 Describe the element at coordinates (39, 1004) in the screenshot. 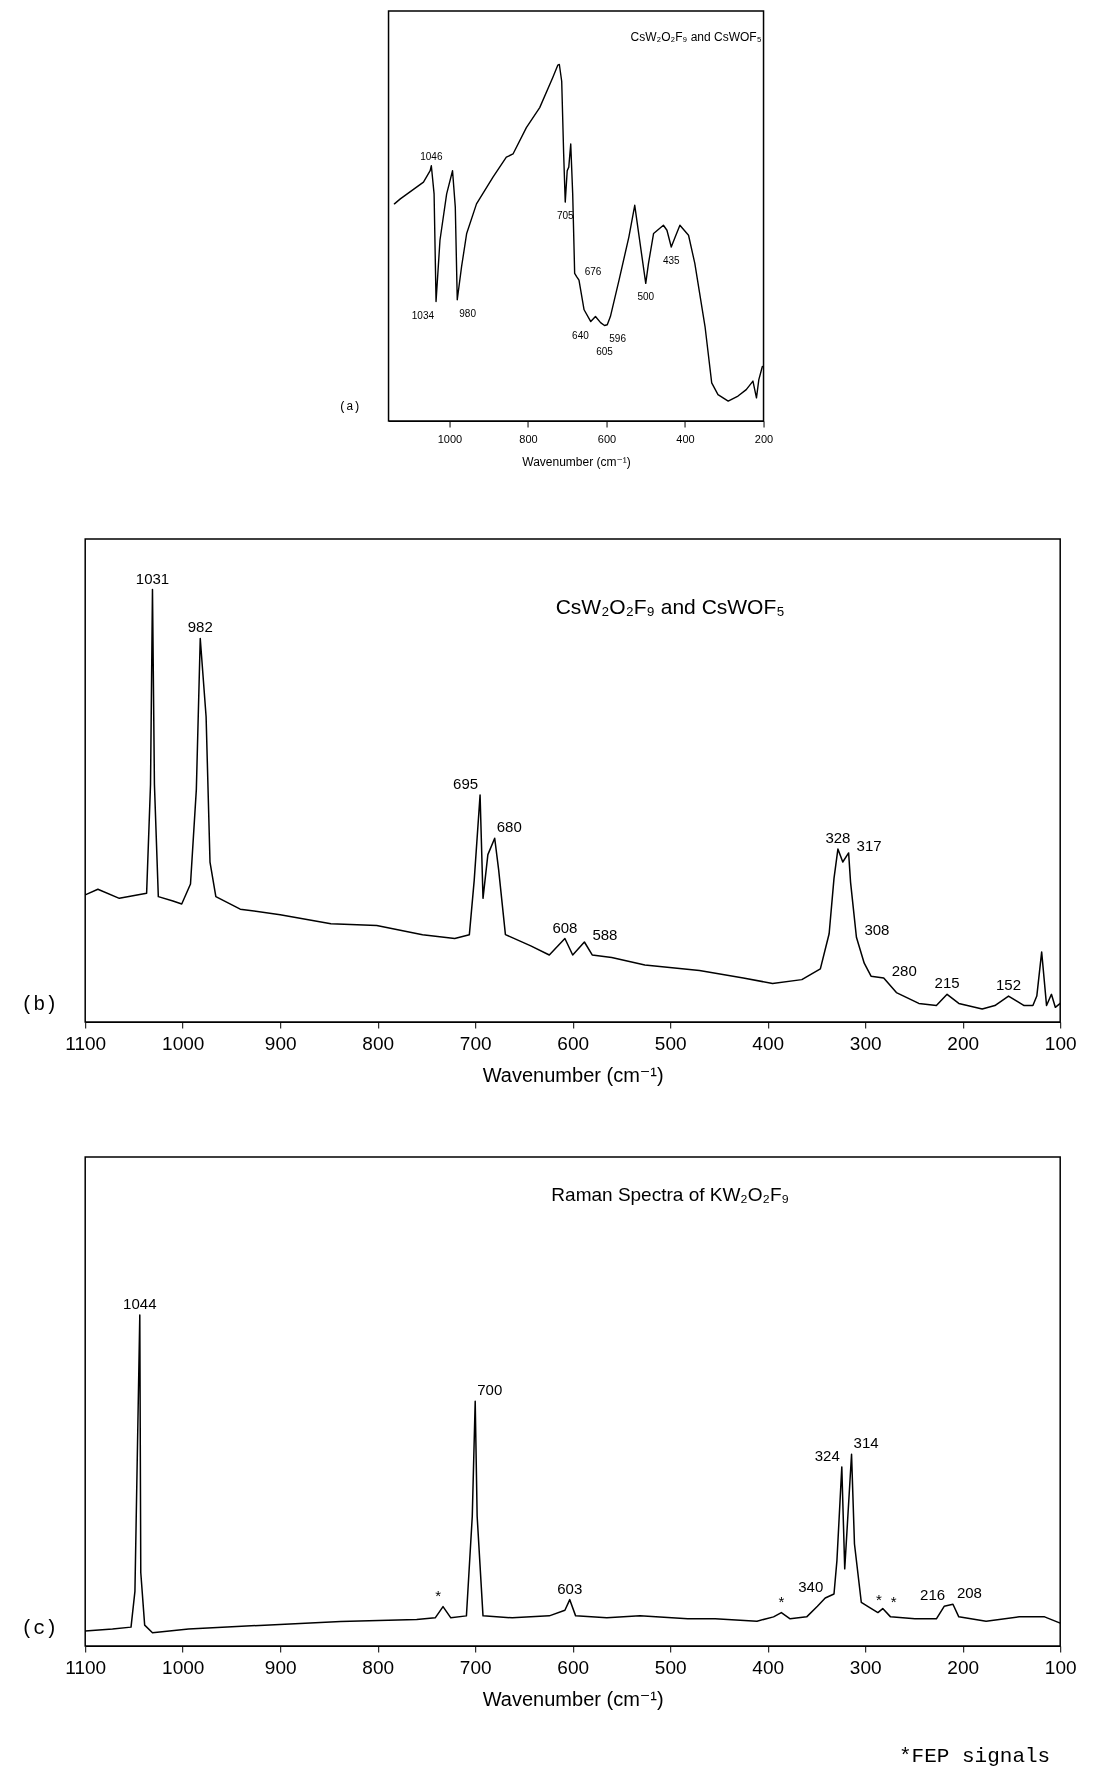

I see `text: (b)` at that location.